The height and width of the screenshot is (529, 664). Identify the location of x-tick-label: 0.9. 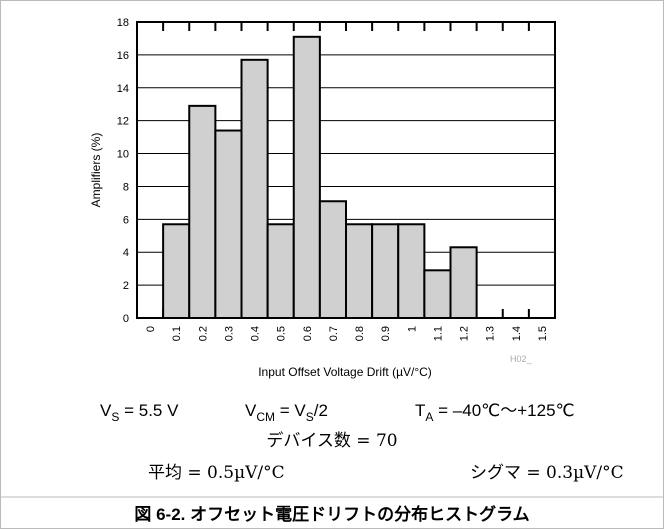
(386, 333).